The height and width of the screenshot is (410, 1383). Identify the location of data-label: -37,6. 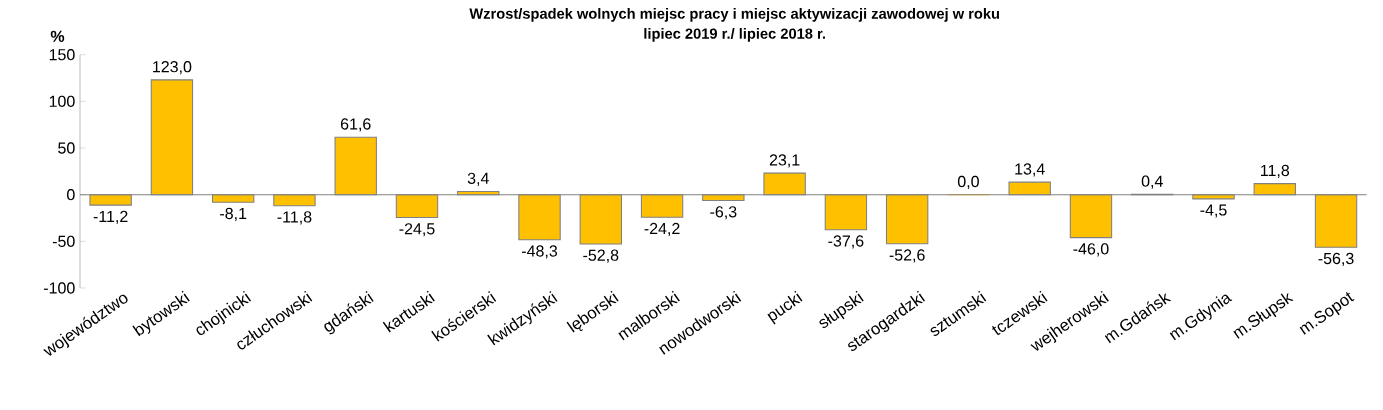
(846, 242).